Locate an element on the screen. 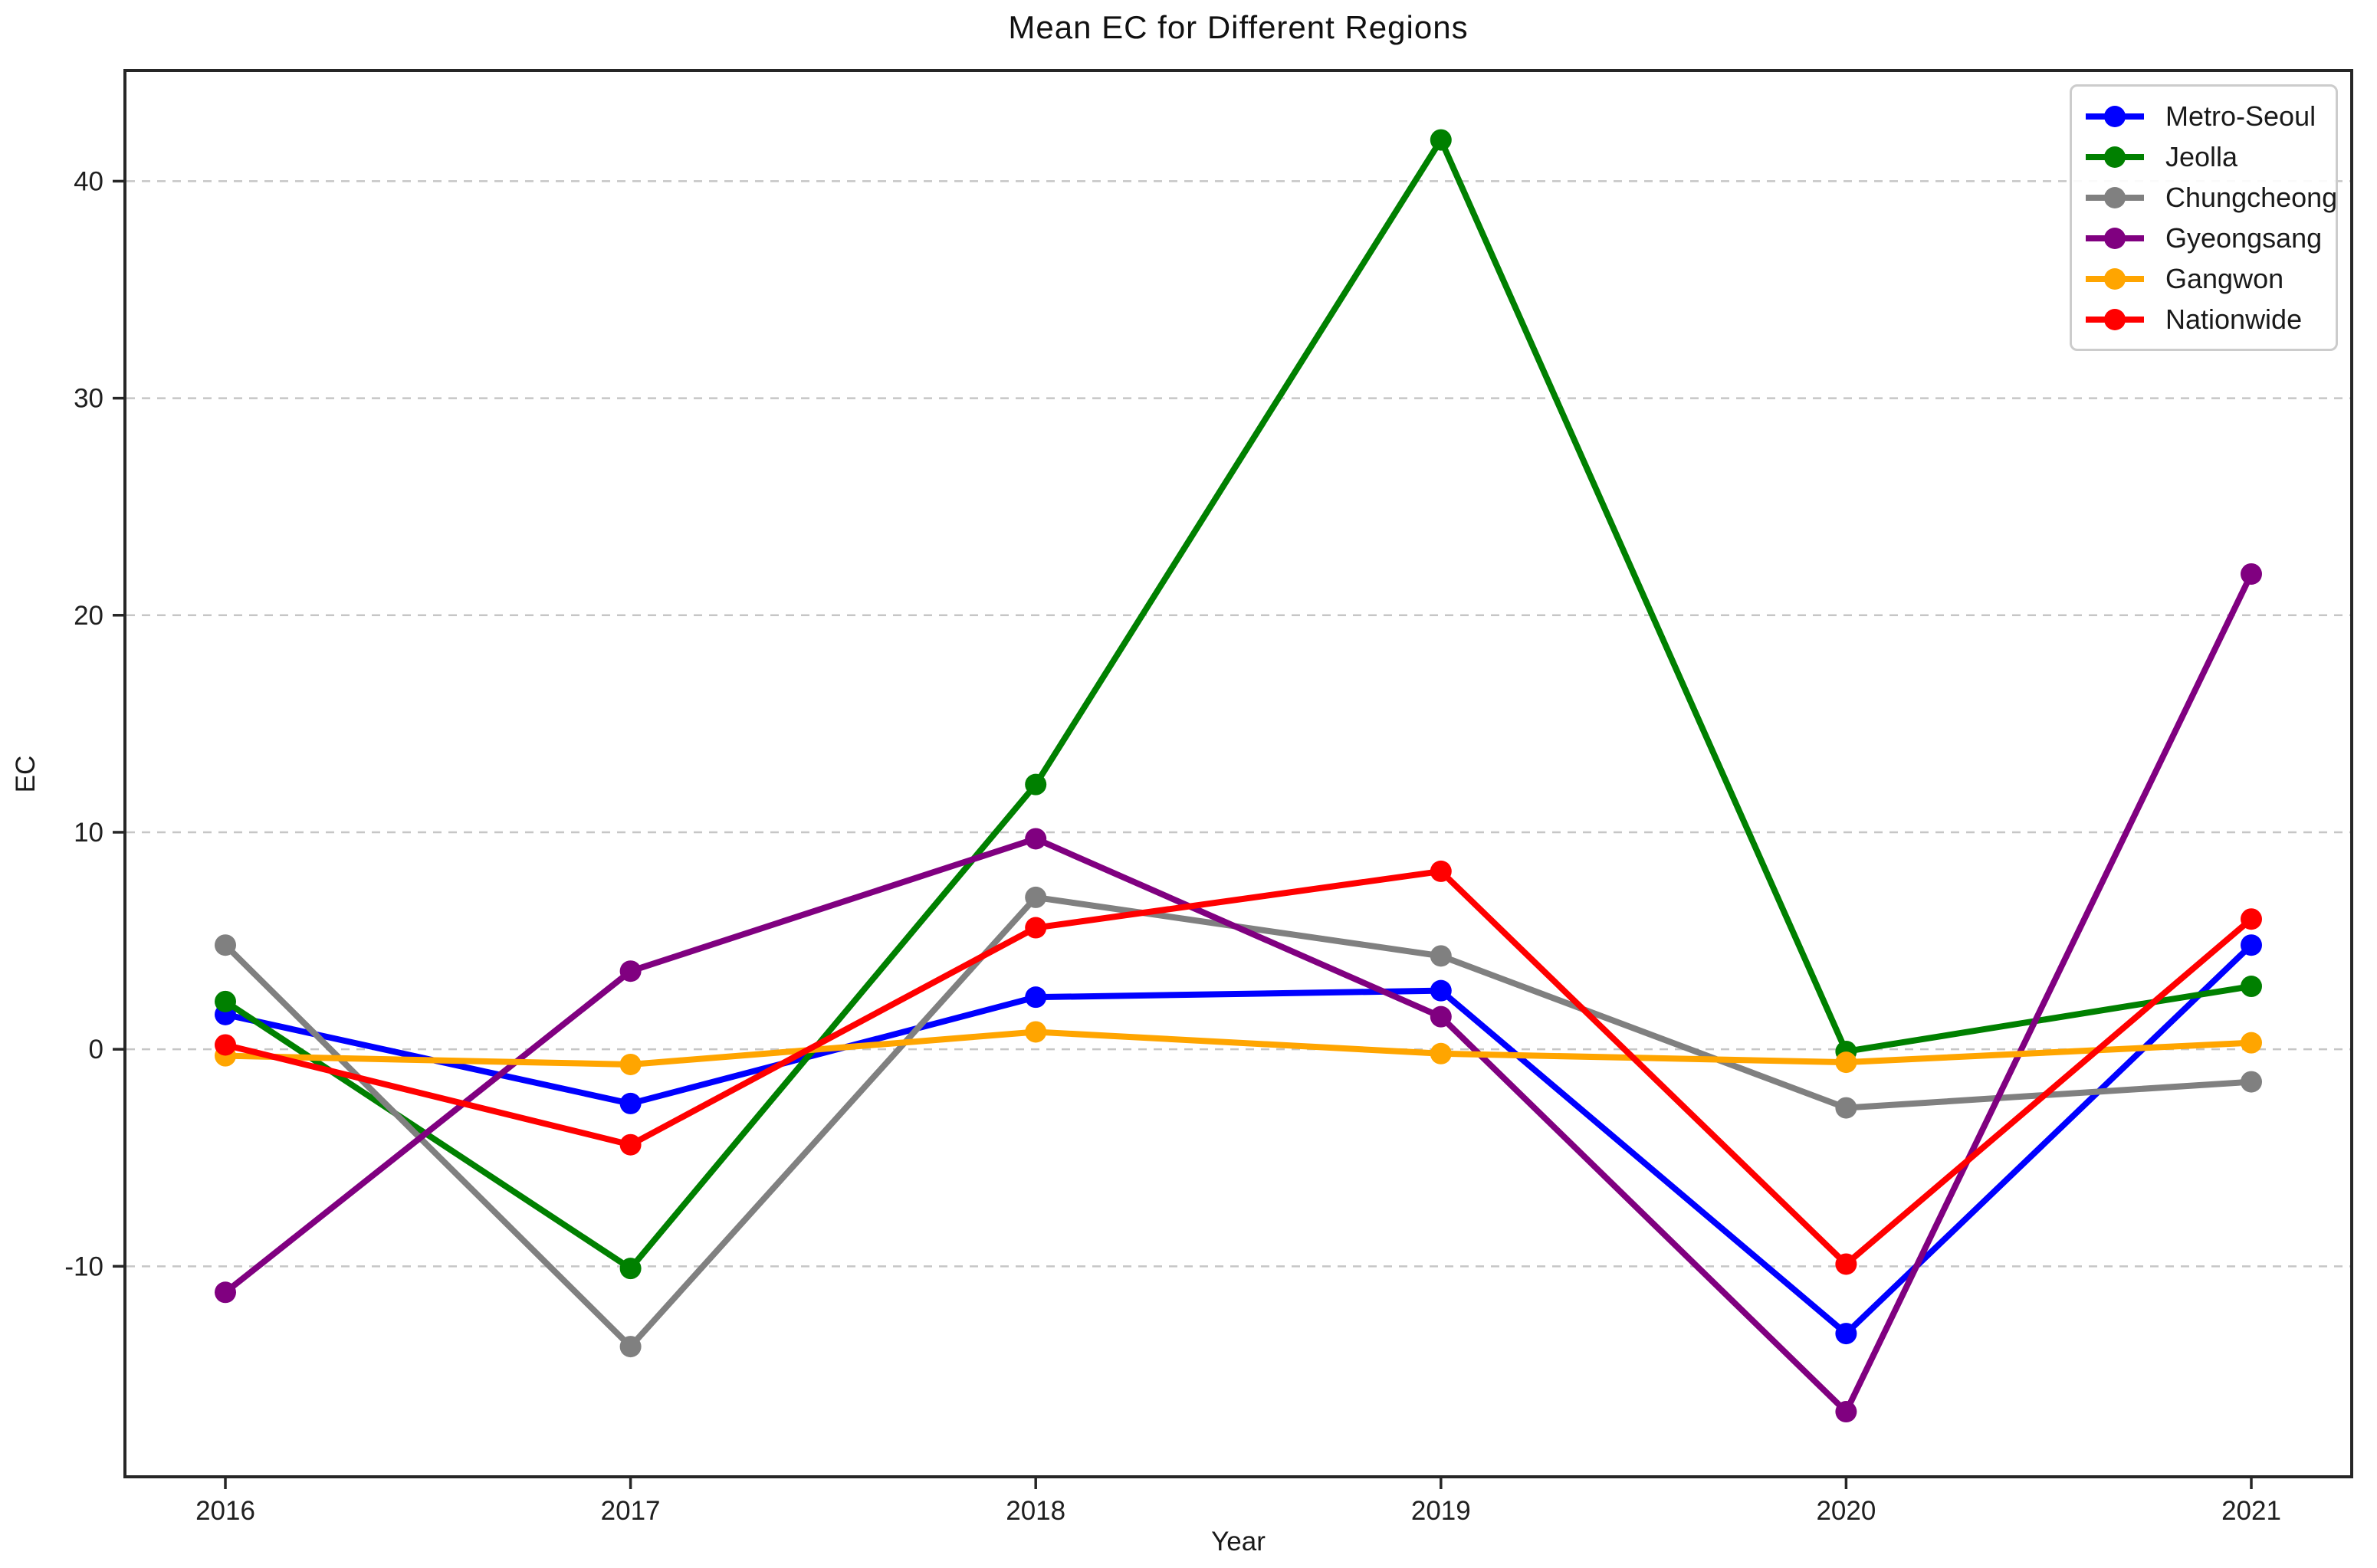 The width and height of the screenshot is (2377, 1568). legend-item-metro-seoul: Metro-Seoul is located at coordinates (2203, 116).